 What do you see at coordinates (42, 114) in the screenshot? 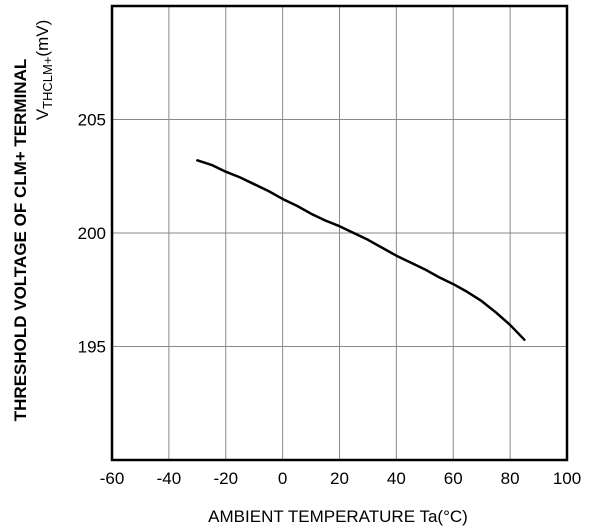
I see `y-axis-subtitle-prefix: V` at bounding box center [42, 114].